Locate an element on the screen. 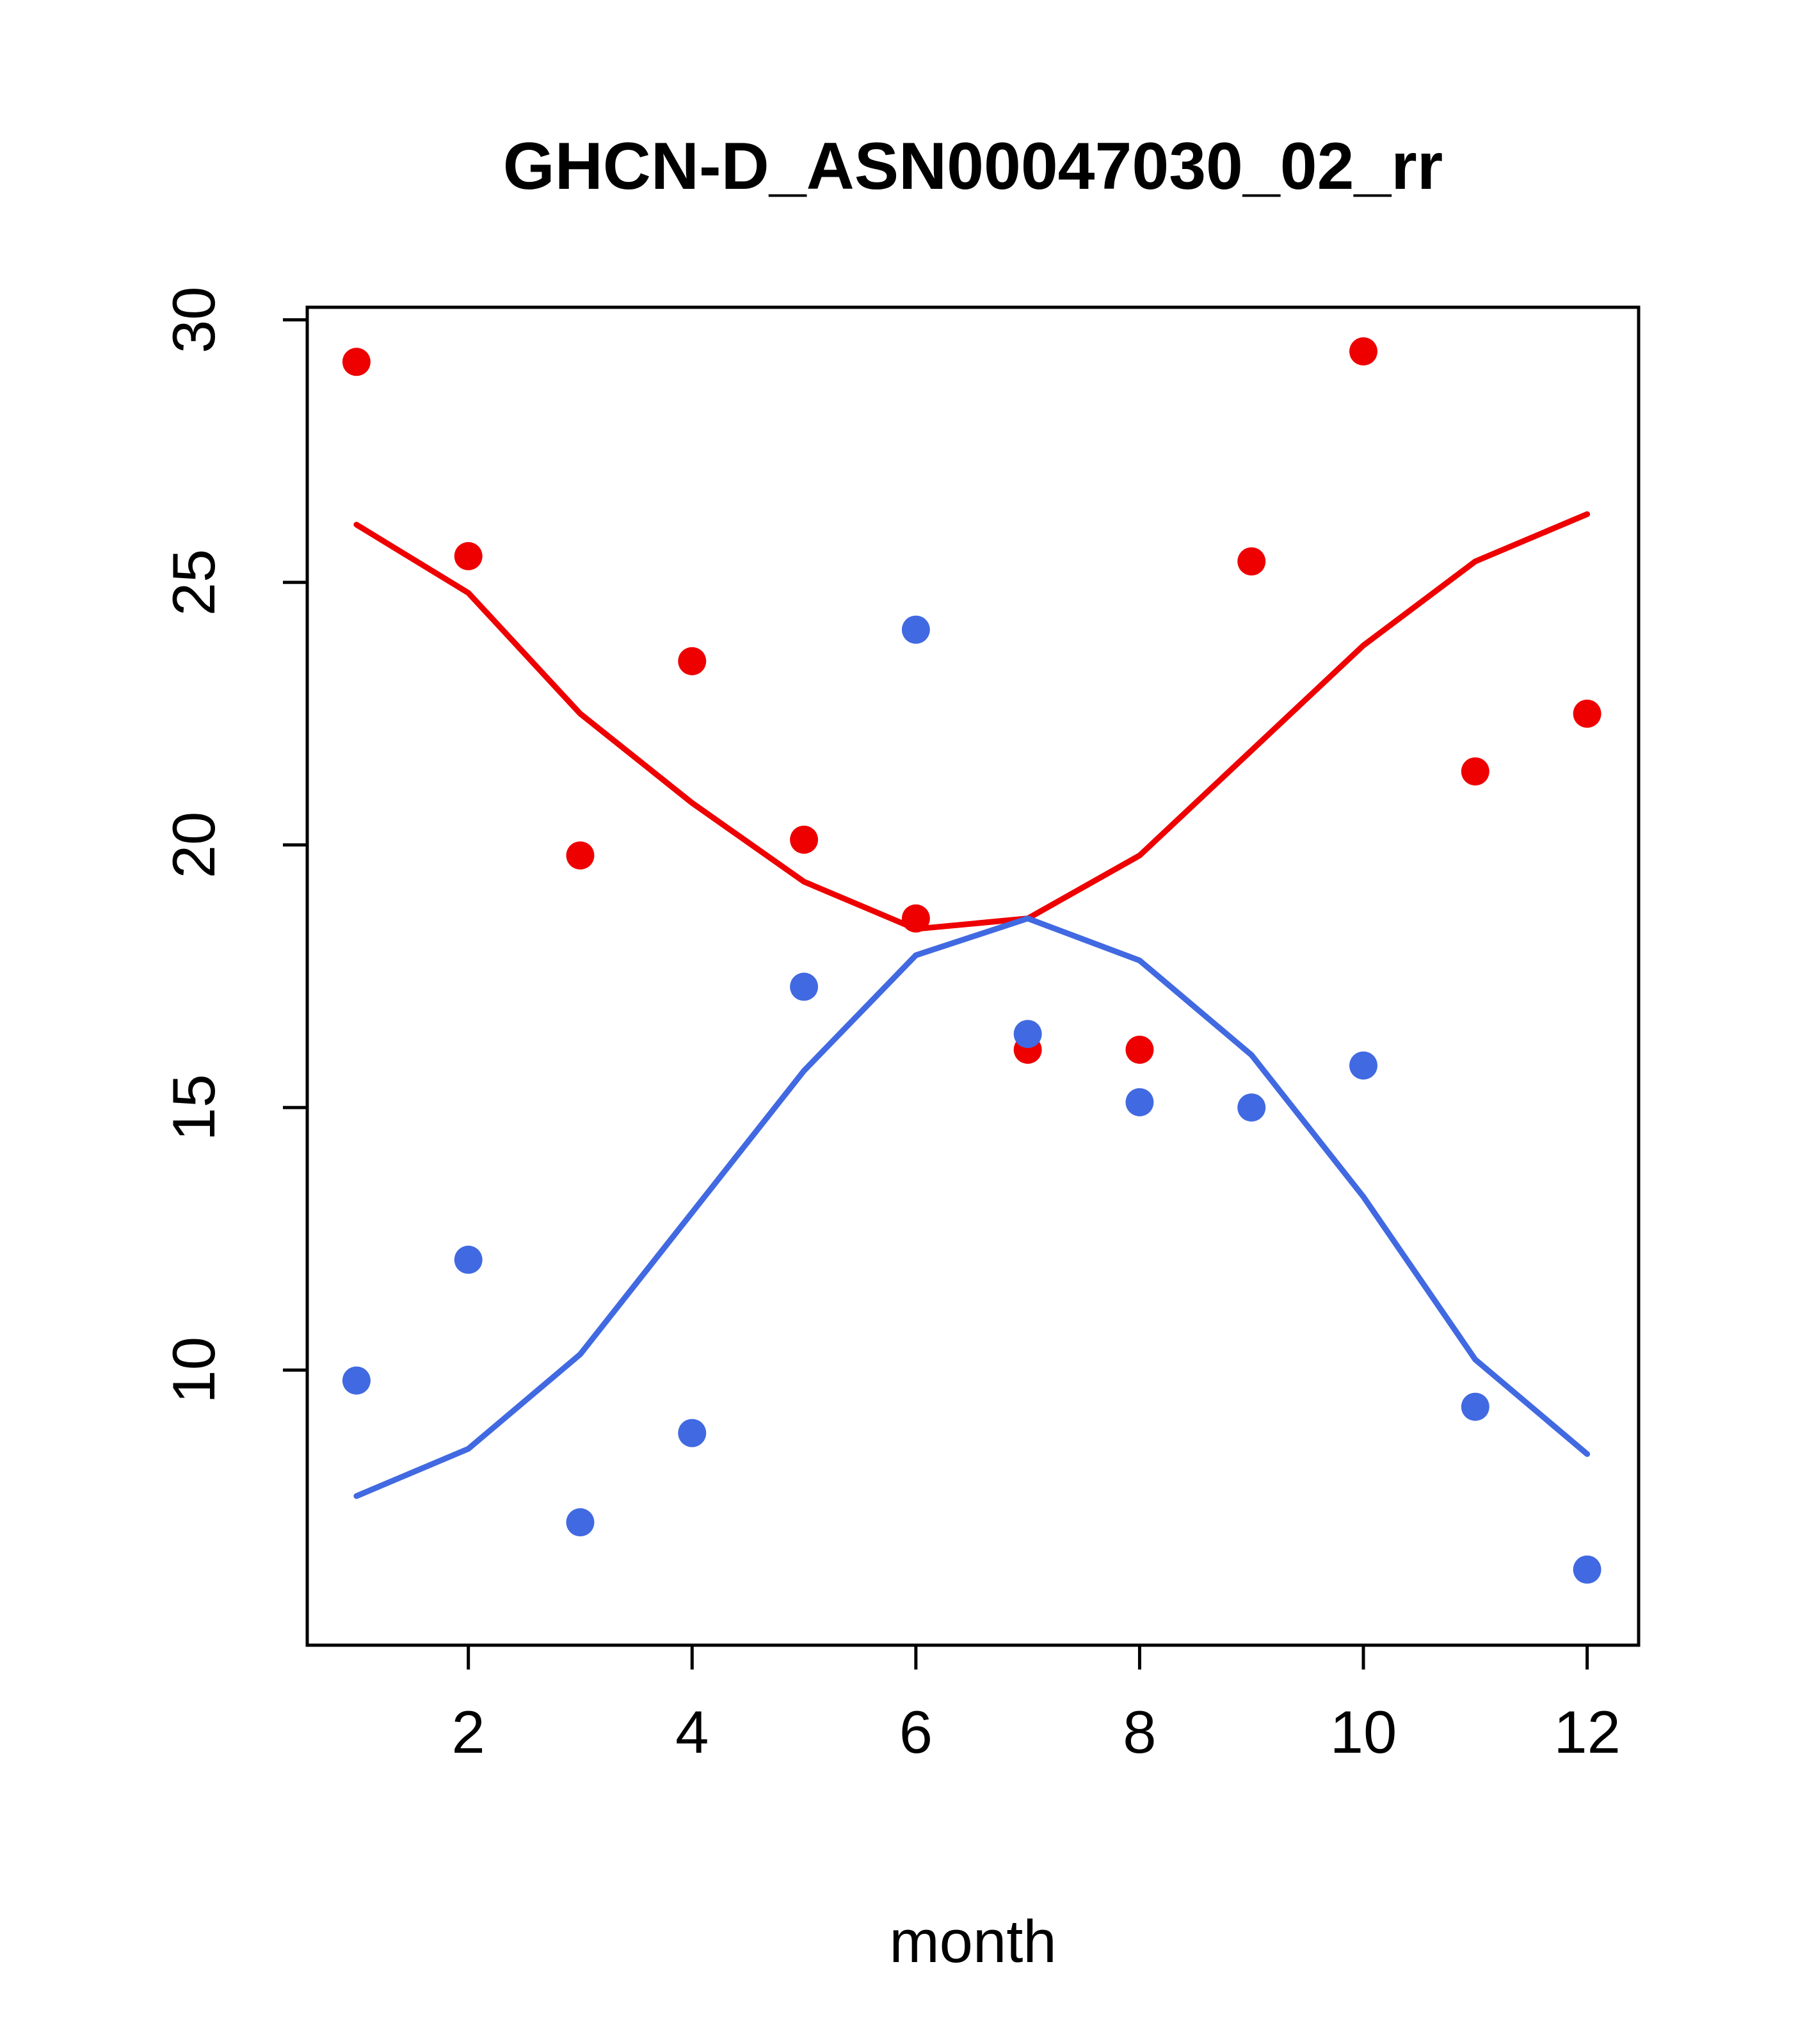  x-tick-label: 10 is located at coordinates (1363, 1732).